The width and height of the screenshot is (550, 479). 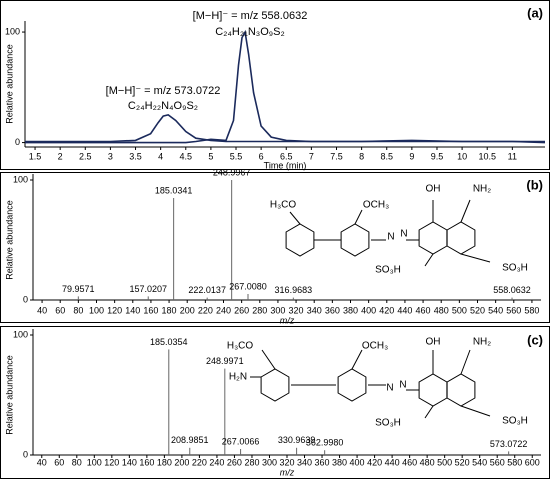 What do you see at coordinates (160, 156) in the screenshot?
I see `x-tick-label: 4` at bounding box center [160, 156].